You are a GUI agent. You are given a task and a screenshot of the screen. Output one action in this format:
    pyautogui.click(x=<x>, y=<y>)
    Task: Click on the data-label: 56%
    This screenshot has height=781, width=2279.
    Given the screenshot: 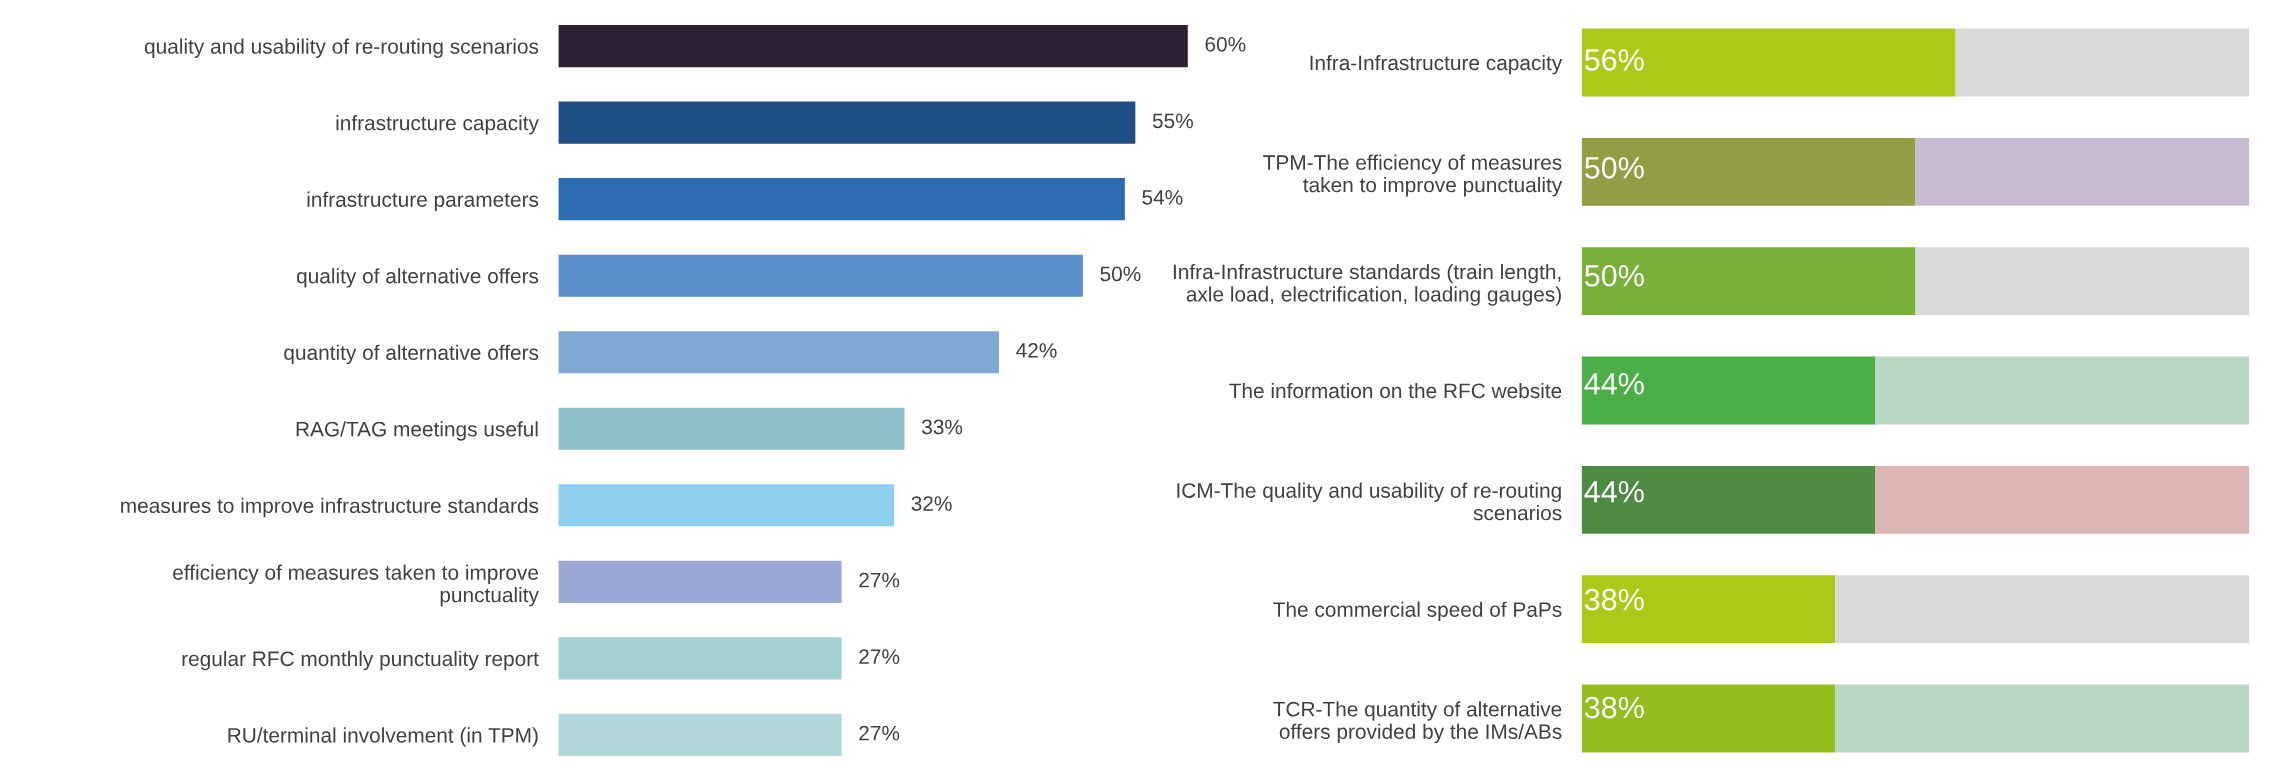 What is the action you would take?
    pyautogui.click(x=1614, y=60)
    